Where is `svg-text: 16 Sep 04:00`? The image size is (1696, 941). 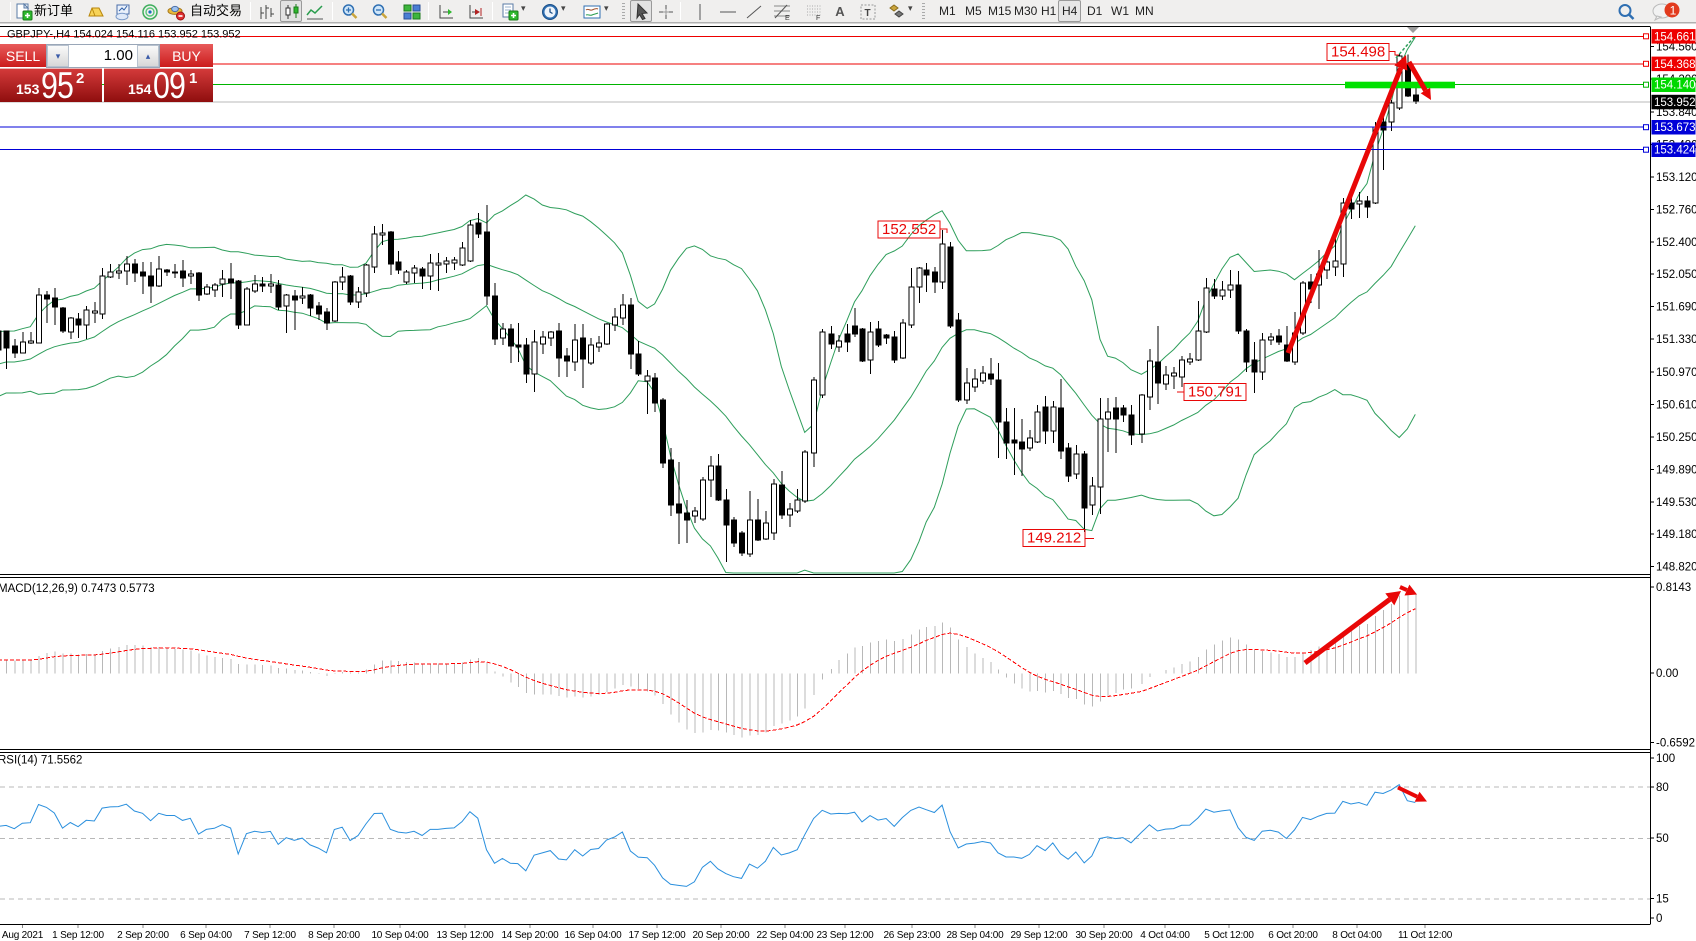 svg-text: 16 Sep 04:00 is located at coordinates (593, 935).